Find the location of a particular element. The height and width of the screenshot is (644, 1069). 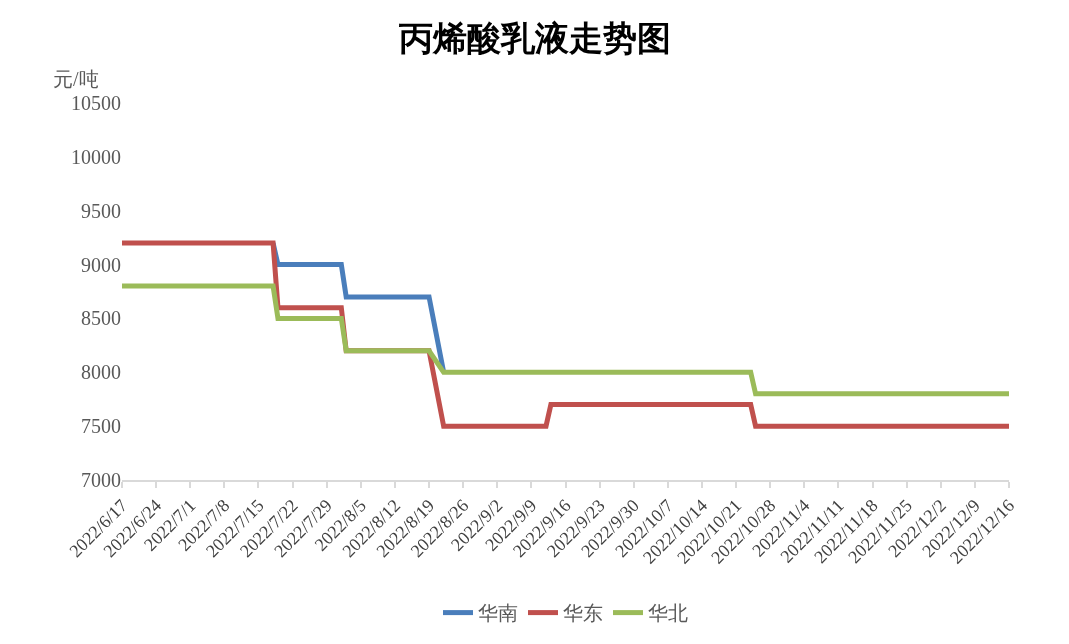

y-tick-label: 7000 is located at coordinates (101, 480).